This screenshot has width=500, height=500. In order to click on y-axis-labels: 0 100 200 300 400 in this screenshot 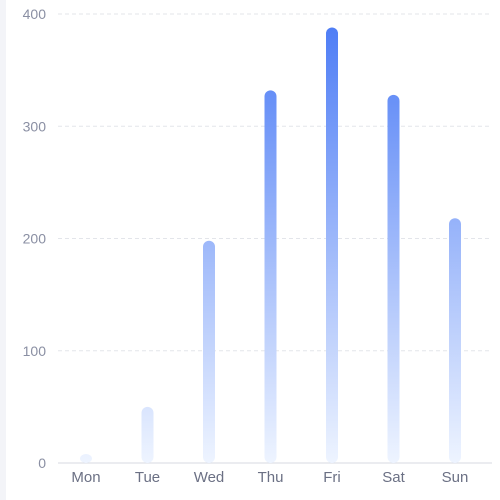, I will do `click(35, 238)`.